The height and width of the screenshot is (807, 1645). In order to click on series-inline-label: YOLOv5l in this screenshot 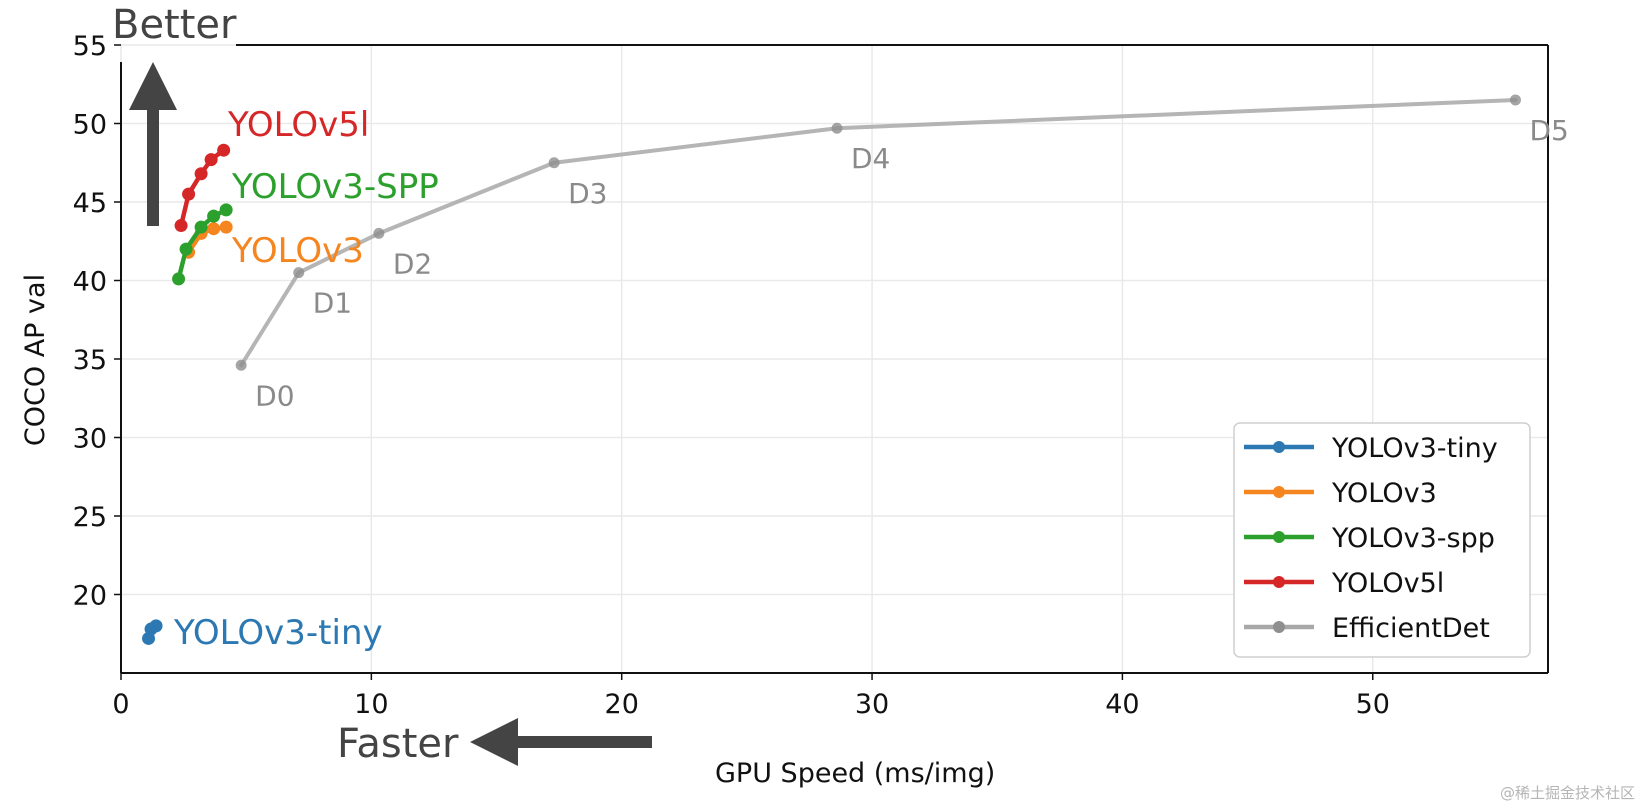, I will do `click(298, 125)`.